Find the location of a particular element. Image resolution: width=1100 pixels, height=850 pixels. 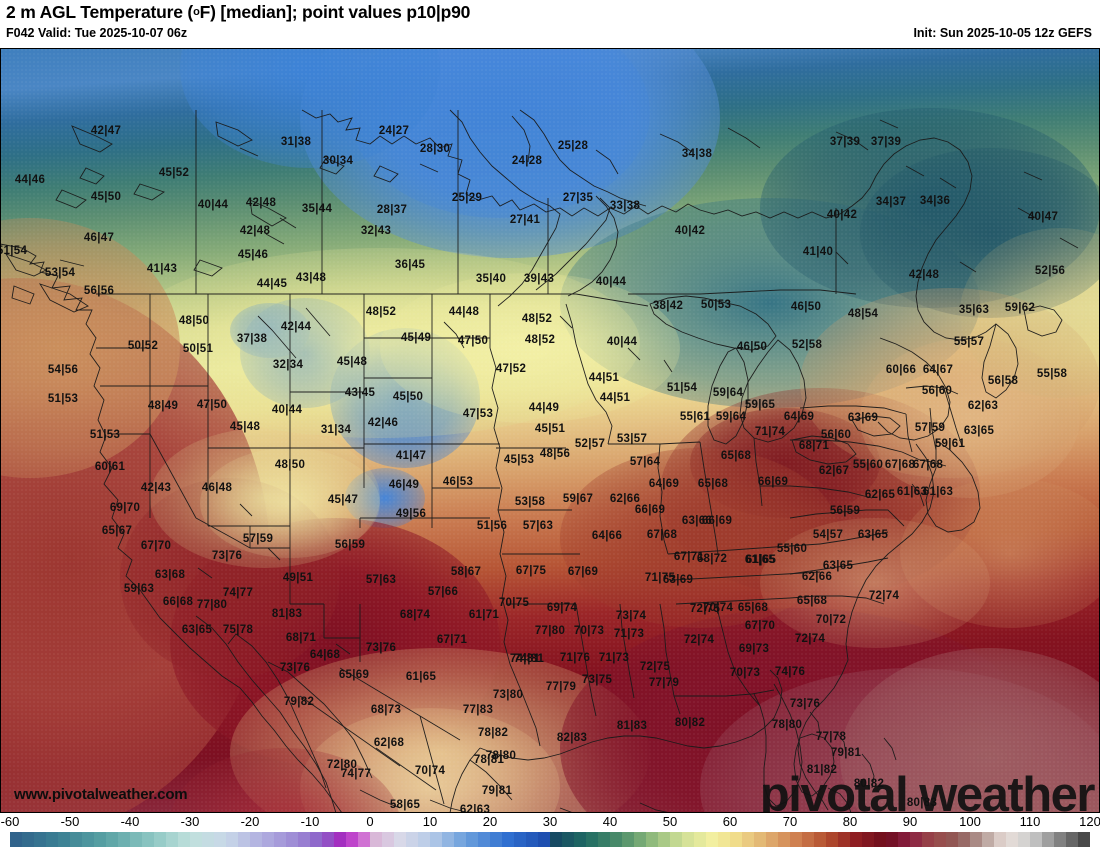

point-value-label: 60|61 is located at coordinates (110, 467).